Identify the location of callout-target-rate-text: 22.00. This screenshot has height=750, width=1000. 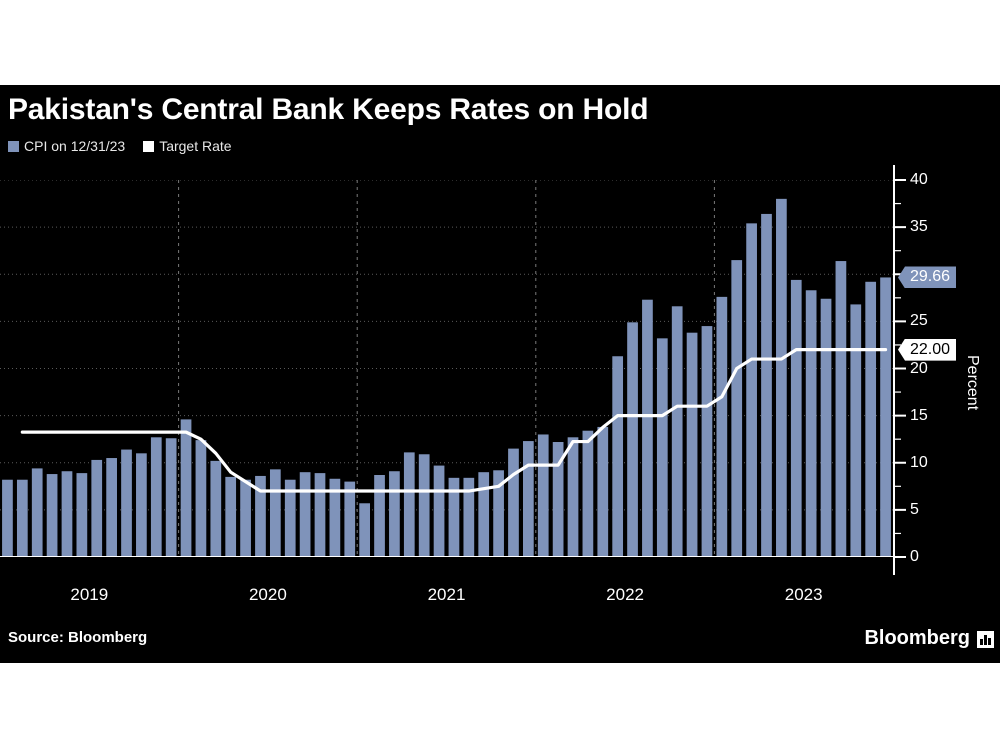
(930, 349).